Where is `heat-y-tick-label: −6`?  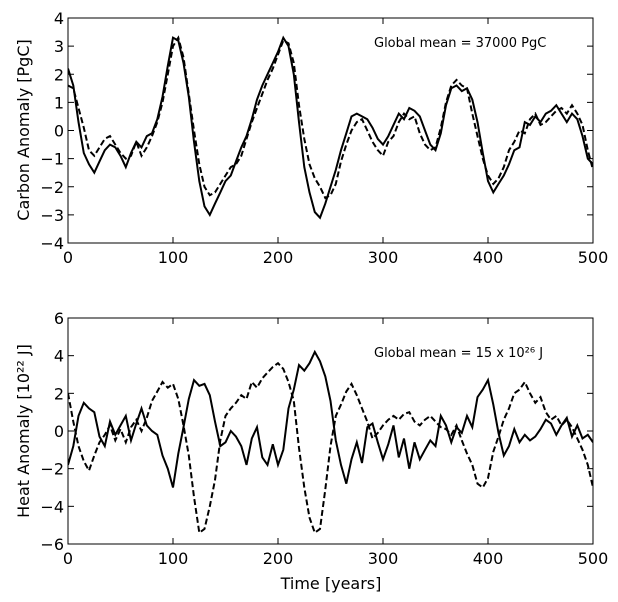
heat-y-tick-label: −6 is located at coordinates (52, 544).